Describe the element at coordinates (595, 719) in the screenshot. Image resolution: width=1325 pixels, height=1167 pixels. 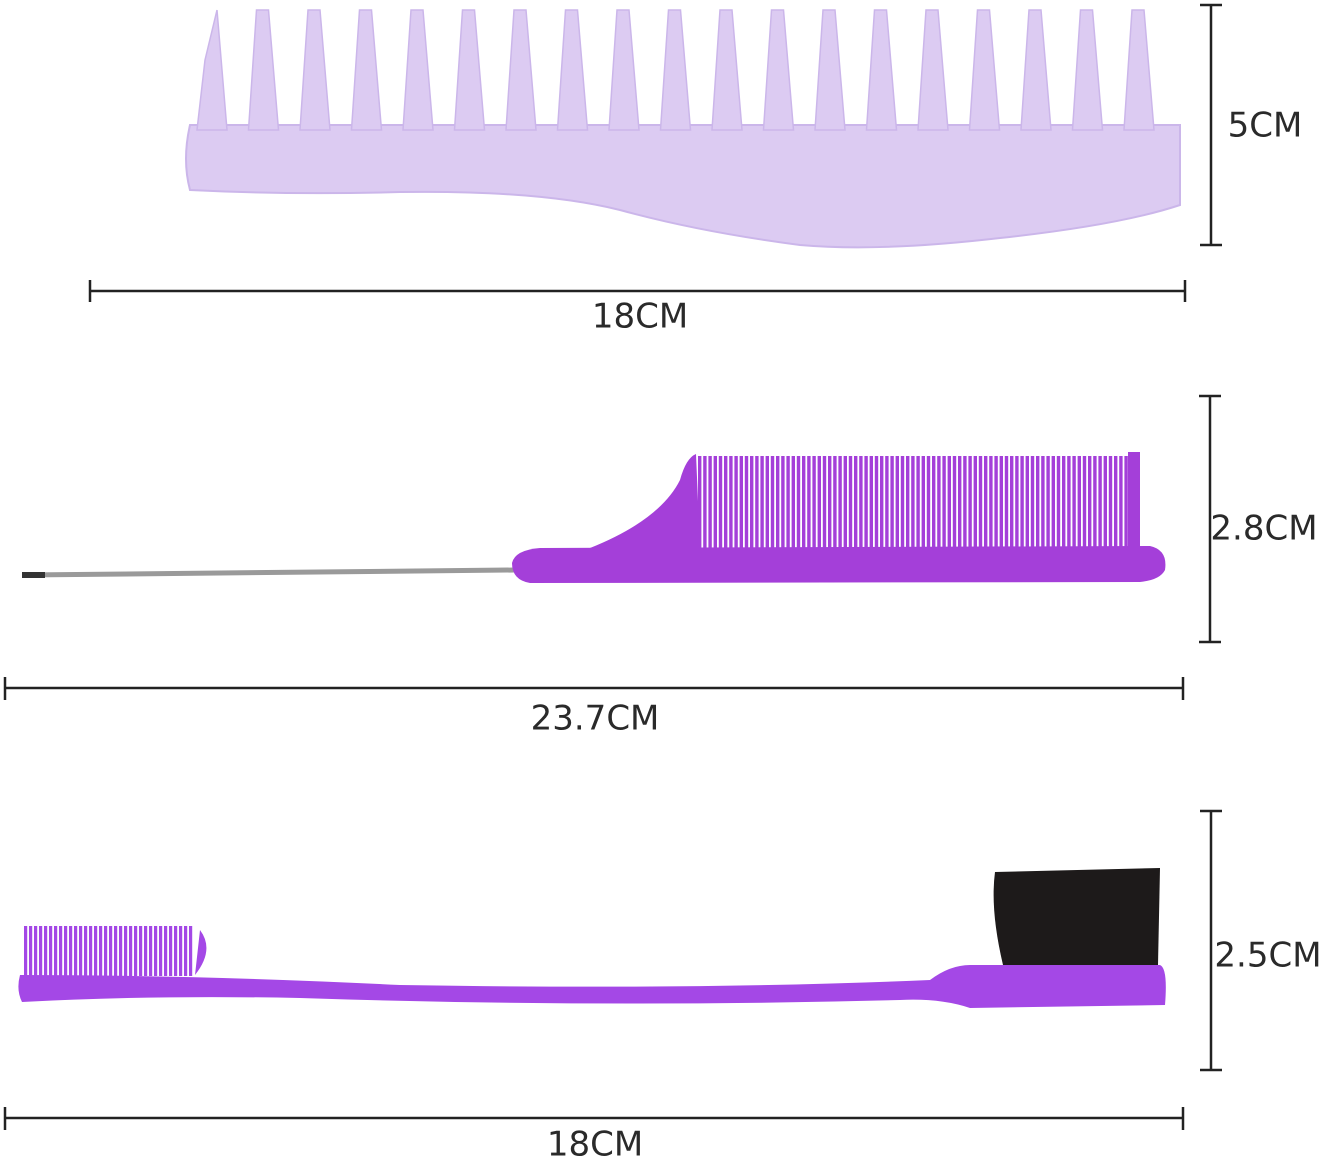
I see `width-label: 23.7CM` at that location.